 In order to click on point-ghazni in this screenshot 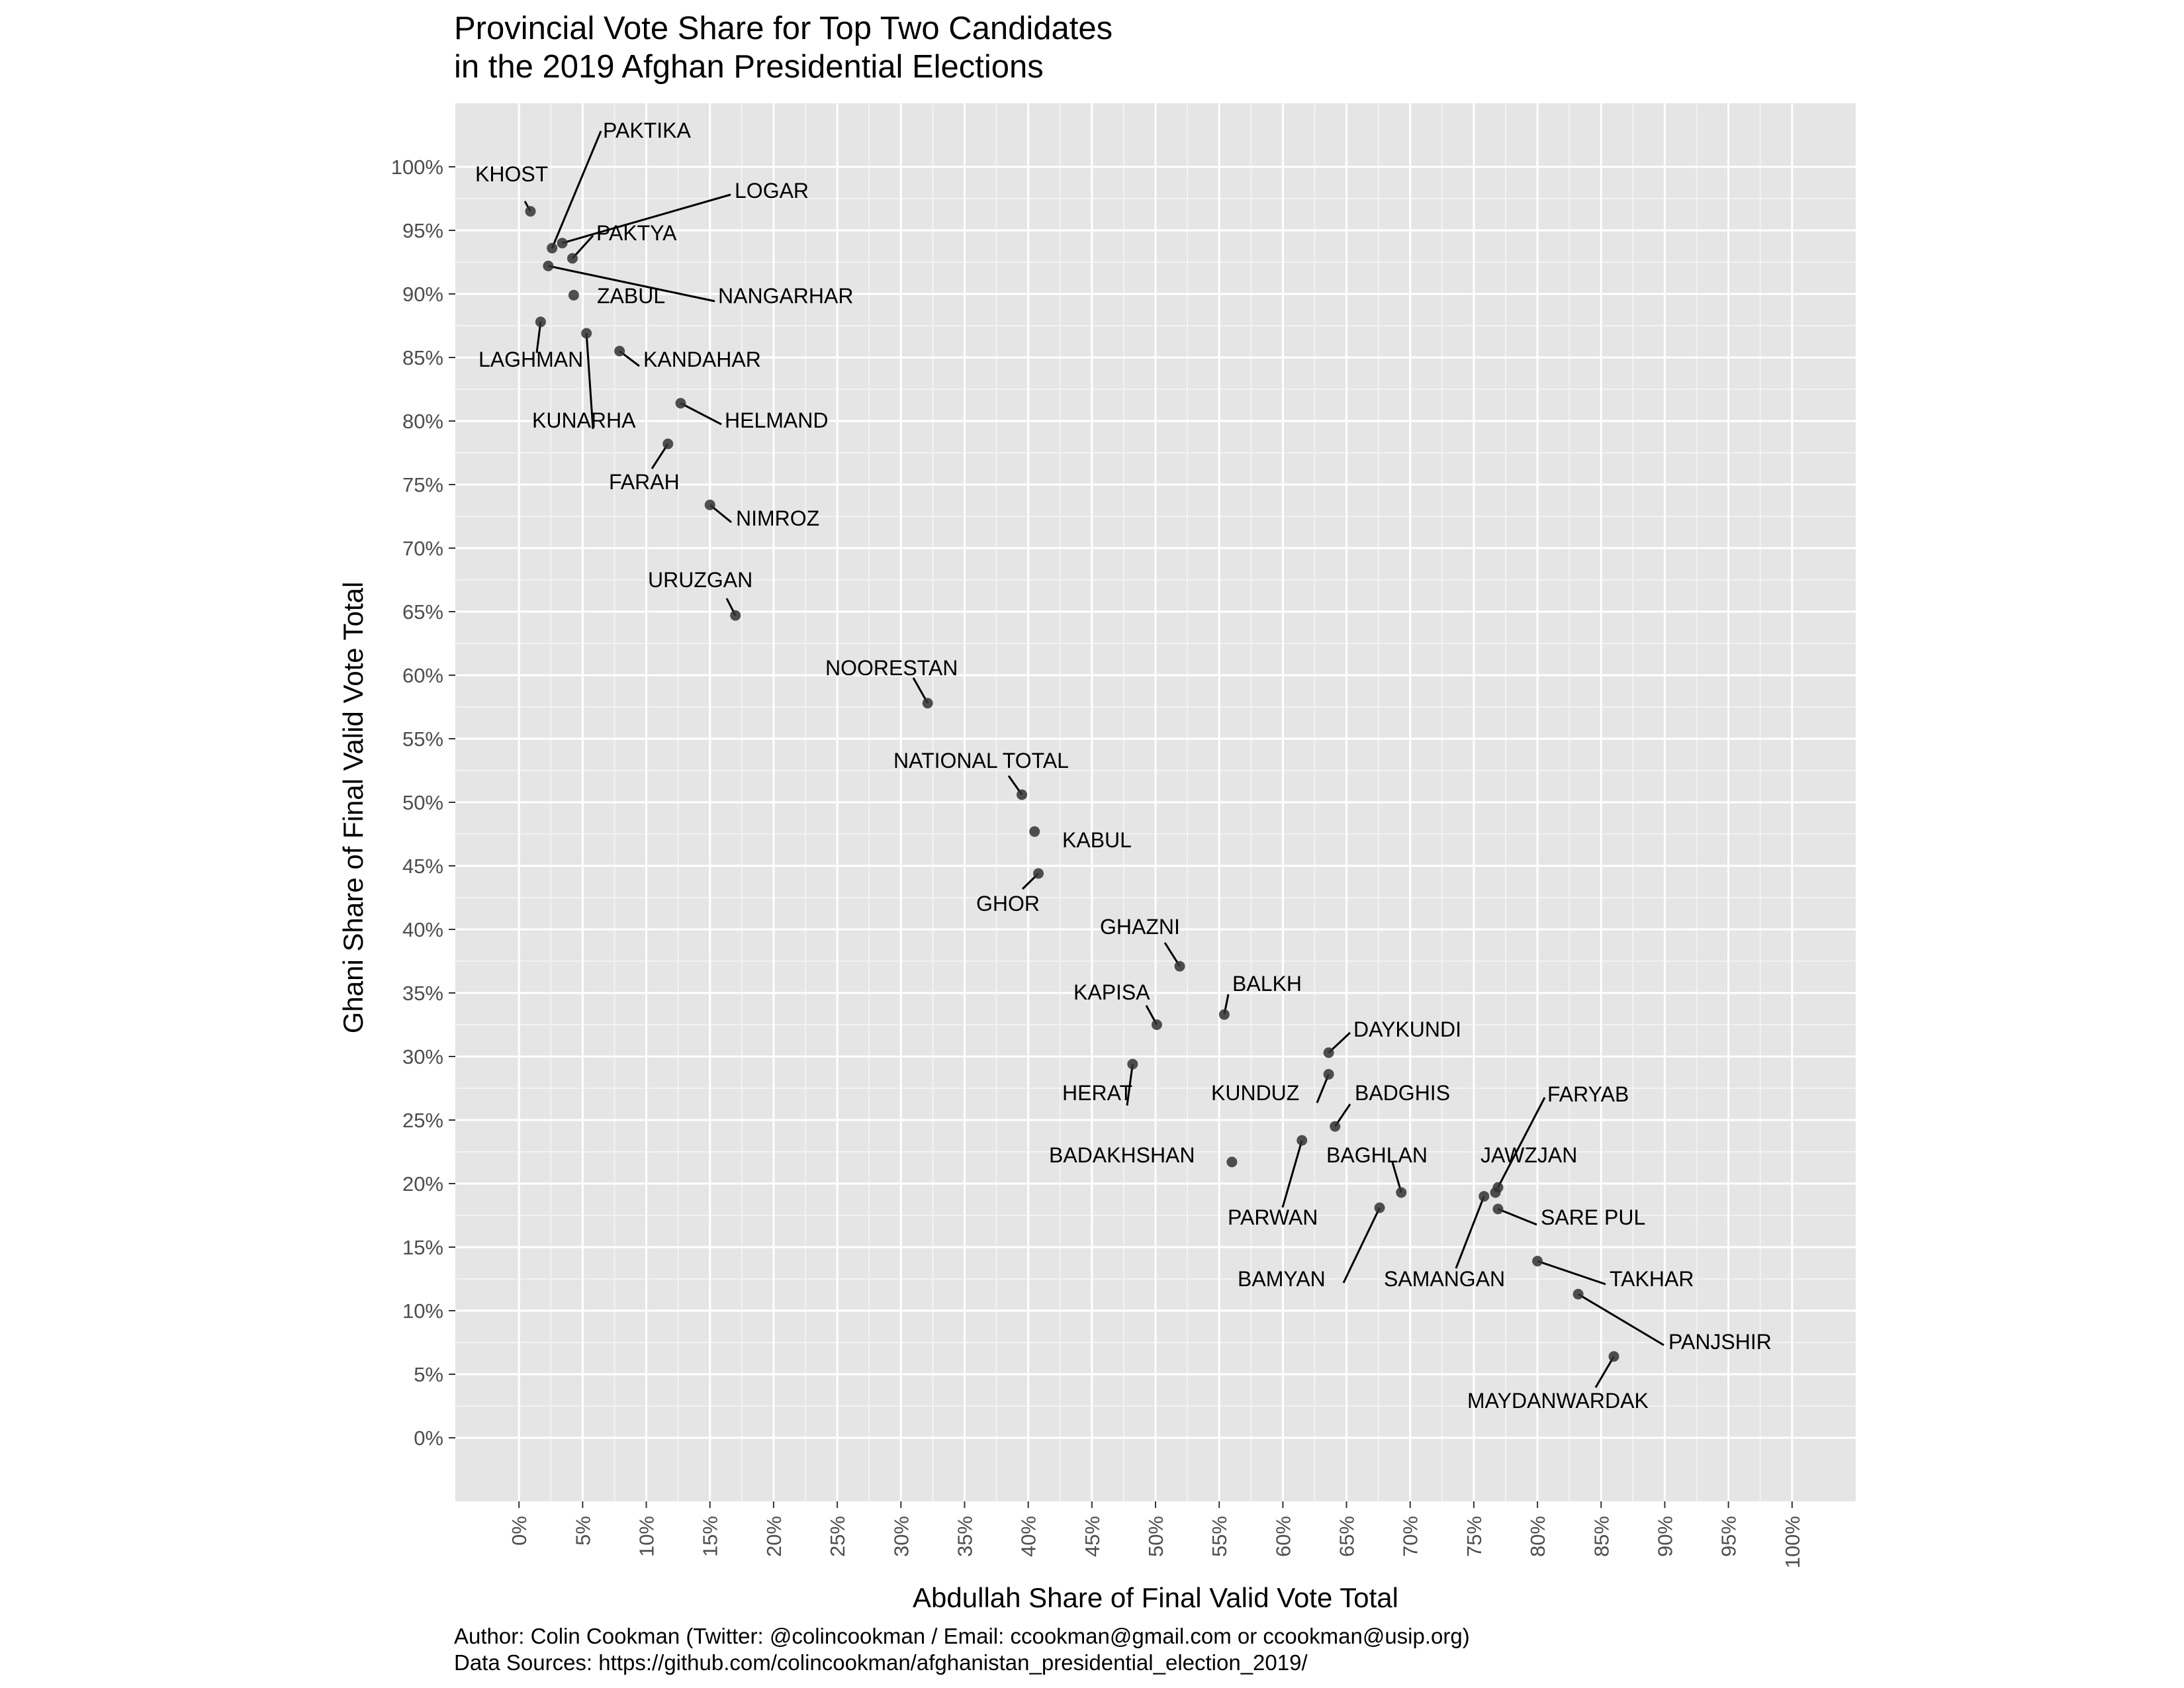, I will do `click(1179, 966)`.